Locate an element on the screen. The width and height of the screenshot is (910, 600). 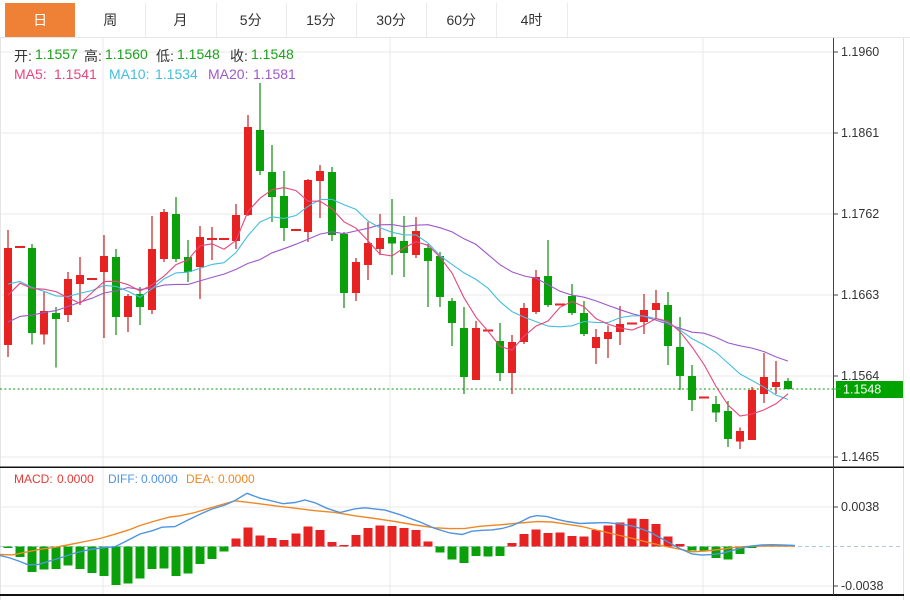
svg-text: 1.1663 is located at coordinates (860, 295).